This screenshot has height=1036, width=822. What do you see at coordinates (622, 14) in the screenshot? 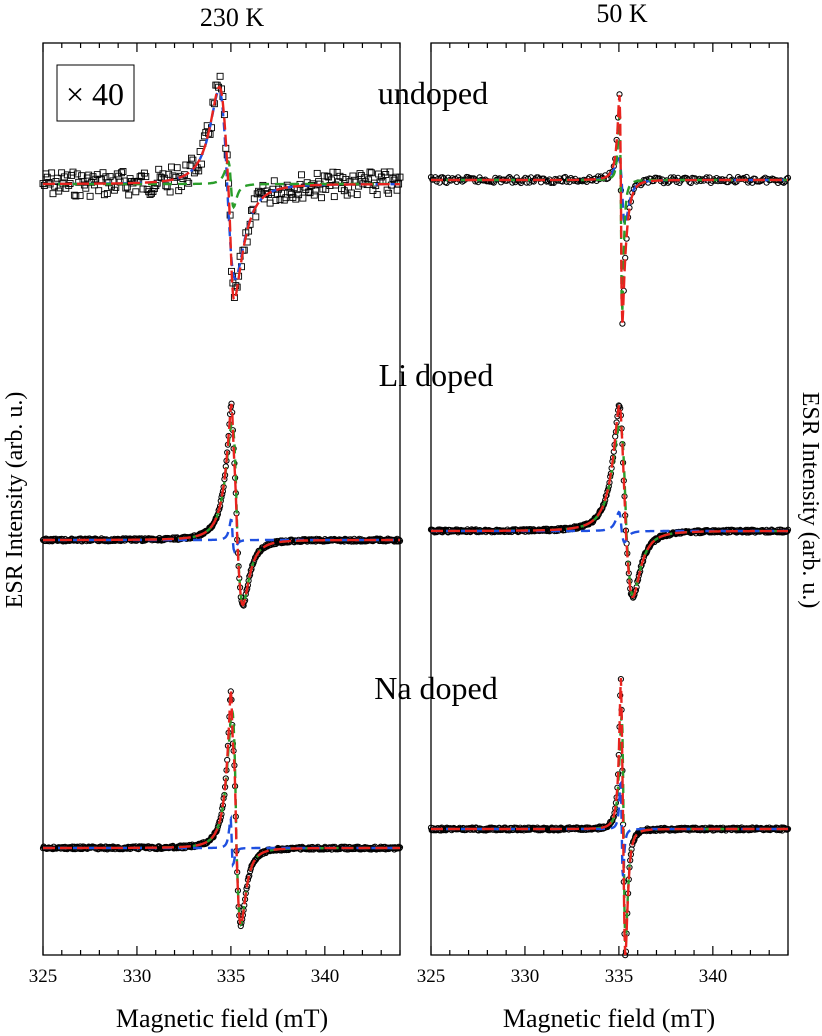
I see `panel-title-right: 50 K` at bounding box center [622, 14].